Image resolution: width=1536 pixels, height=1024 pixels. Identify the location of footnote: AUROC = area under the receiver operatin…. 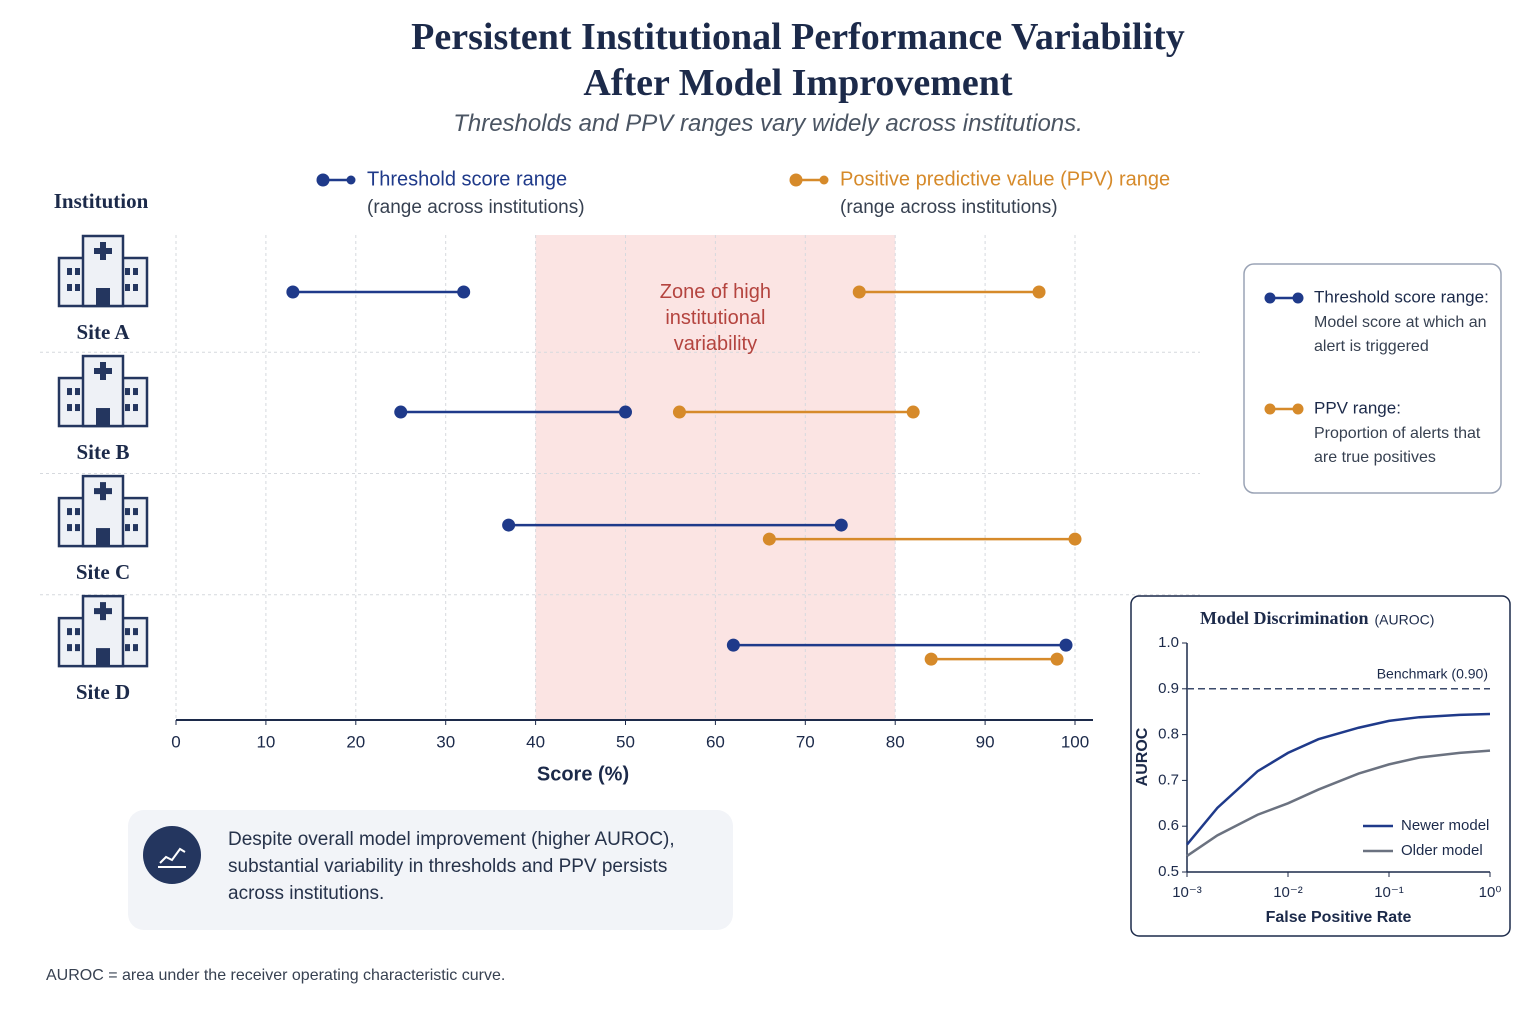
(276, 975).